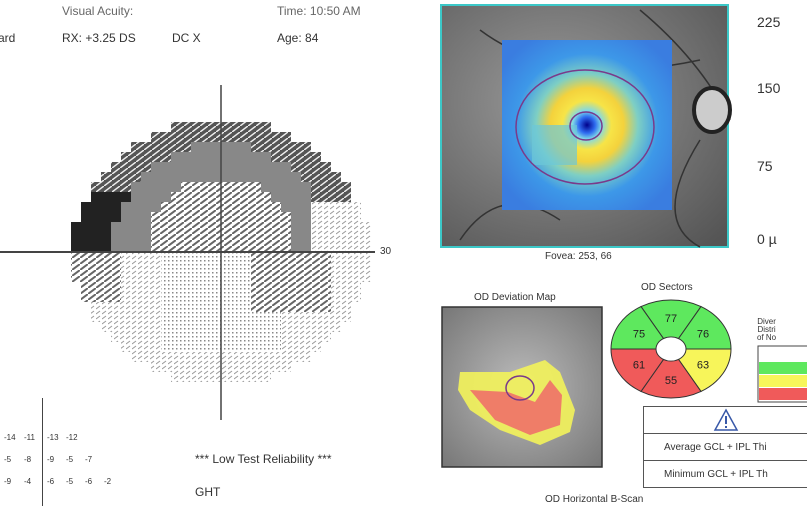  What do you see at coordinates (98, 11) in the screenshot?
I see `visual-acuity-label: Visual Acuity:` at bounding box center [98, 11].